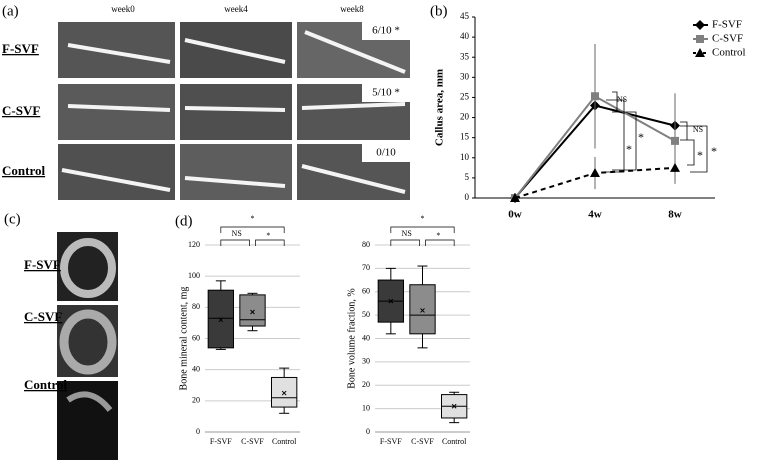 Image resolution: width=778 pixels, height=463 pixels. Describe the element at coordinates (184, 221) in the screenshot. I see `panel-label: (d)` at that location.